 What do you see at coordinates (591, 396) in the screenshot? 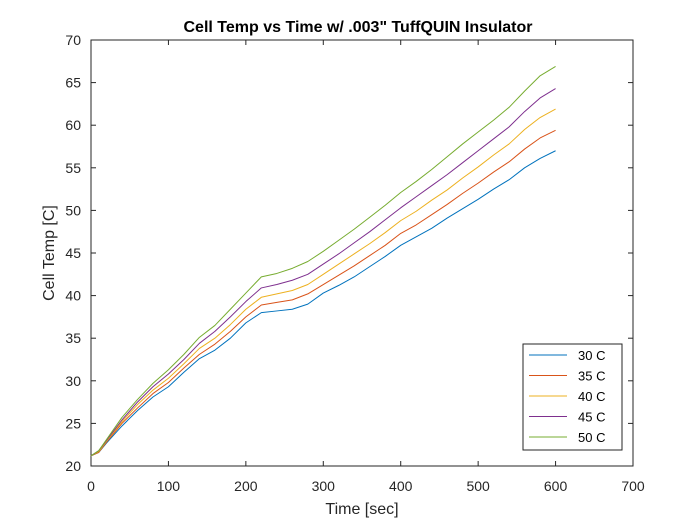
I see `legend-label-40-c: 40 C` at bounding box center [591, 396].